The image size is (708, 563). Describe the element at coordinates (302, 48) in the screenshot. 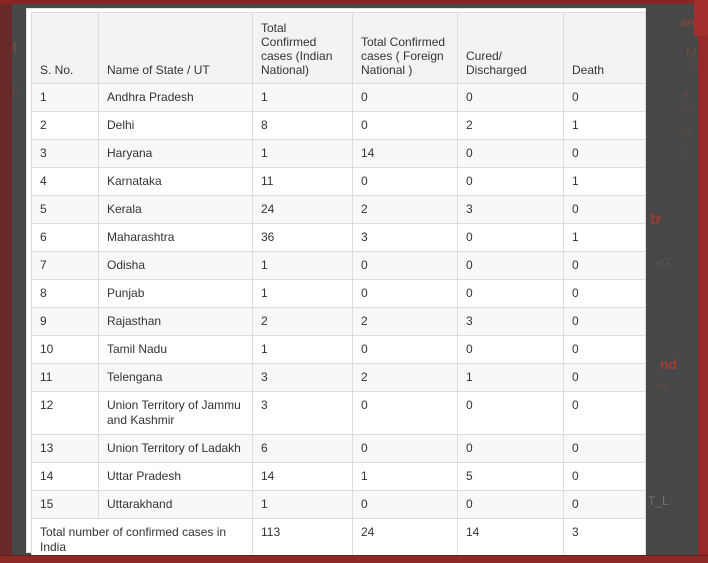

I see `header-cell-2: Total Confirmed cases (Indian National)` at that location.